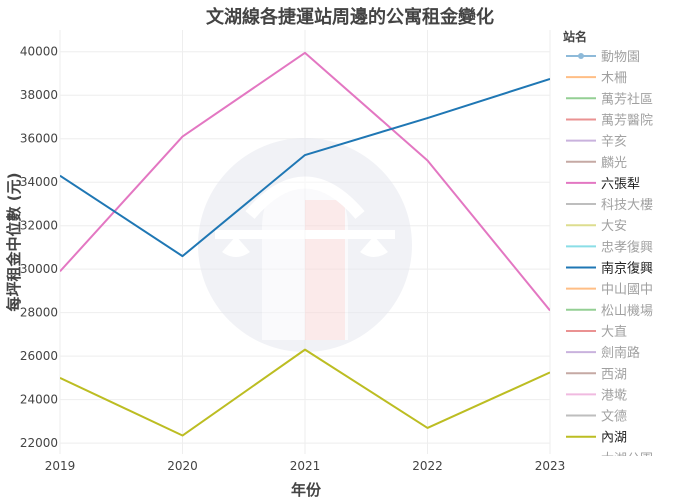  I want to click on legend-label: 萬芳社區, so click(627, 99).